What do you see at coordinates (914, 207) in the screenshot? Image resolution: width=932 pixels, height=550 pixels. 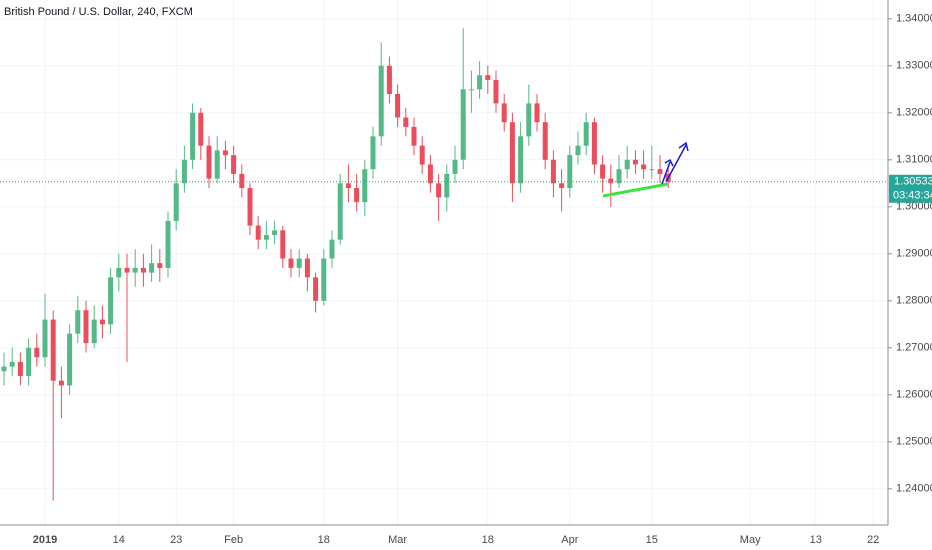 I see `y-tick-label: 1.30000` at bounding box center [914, 207].